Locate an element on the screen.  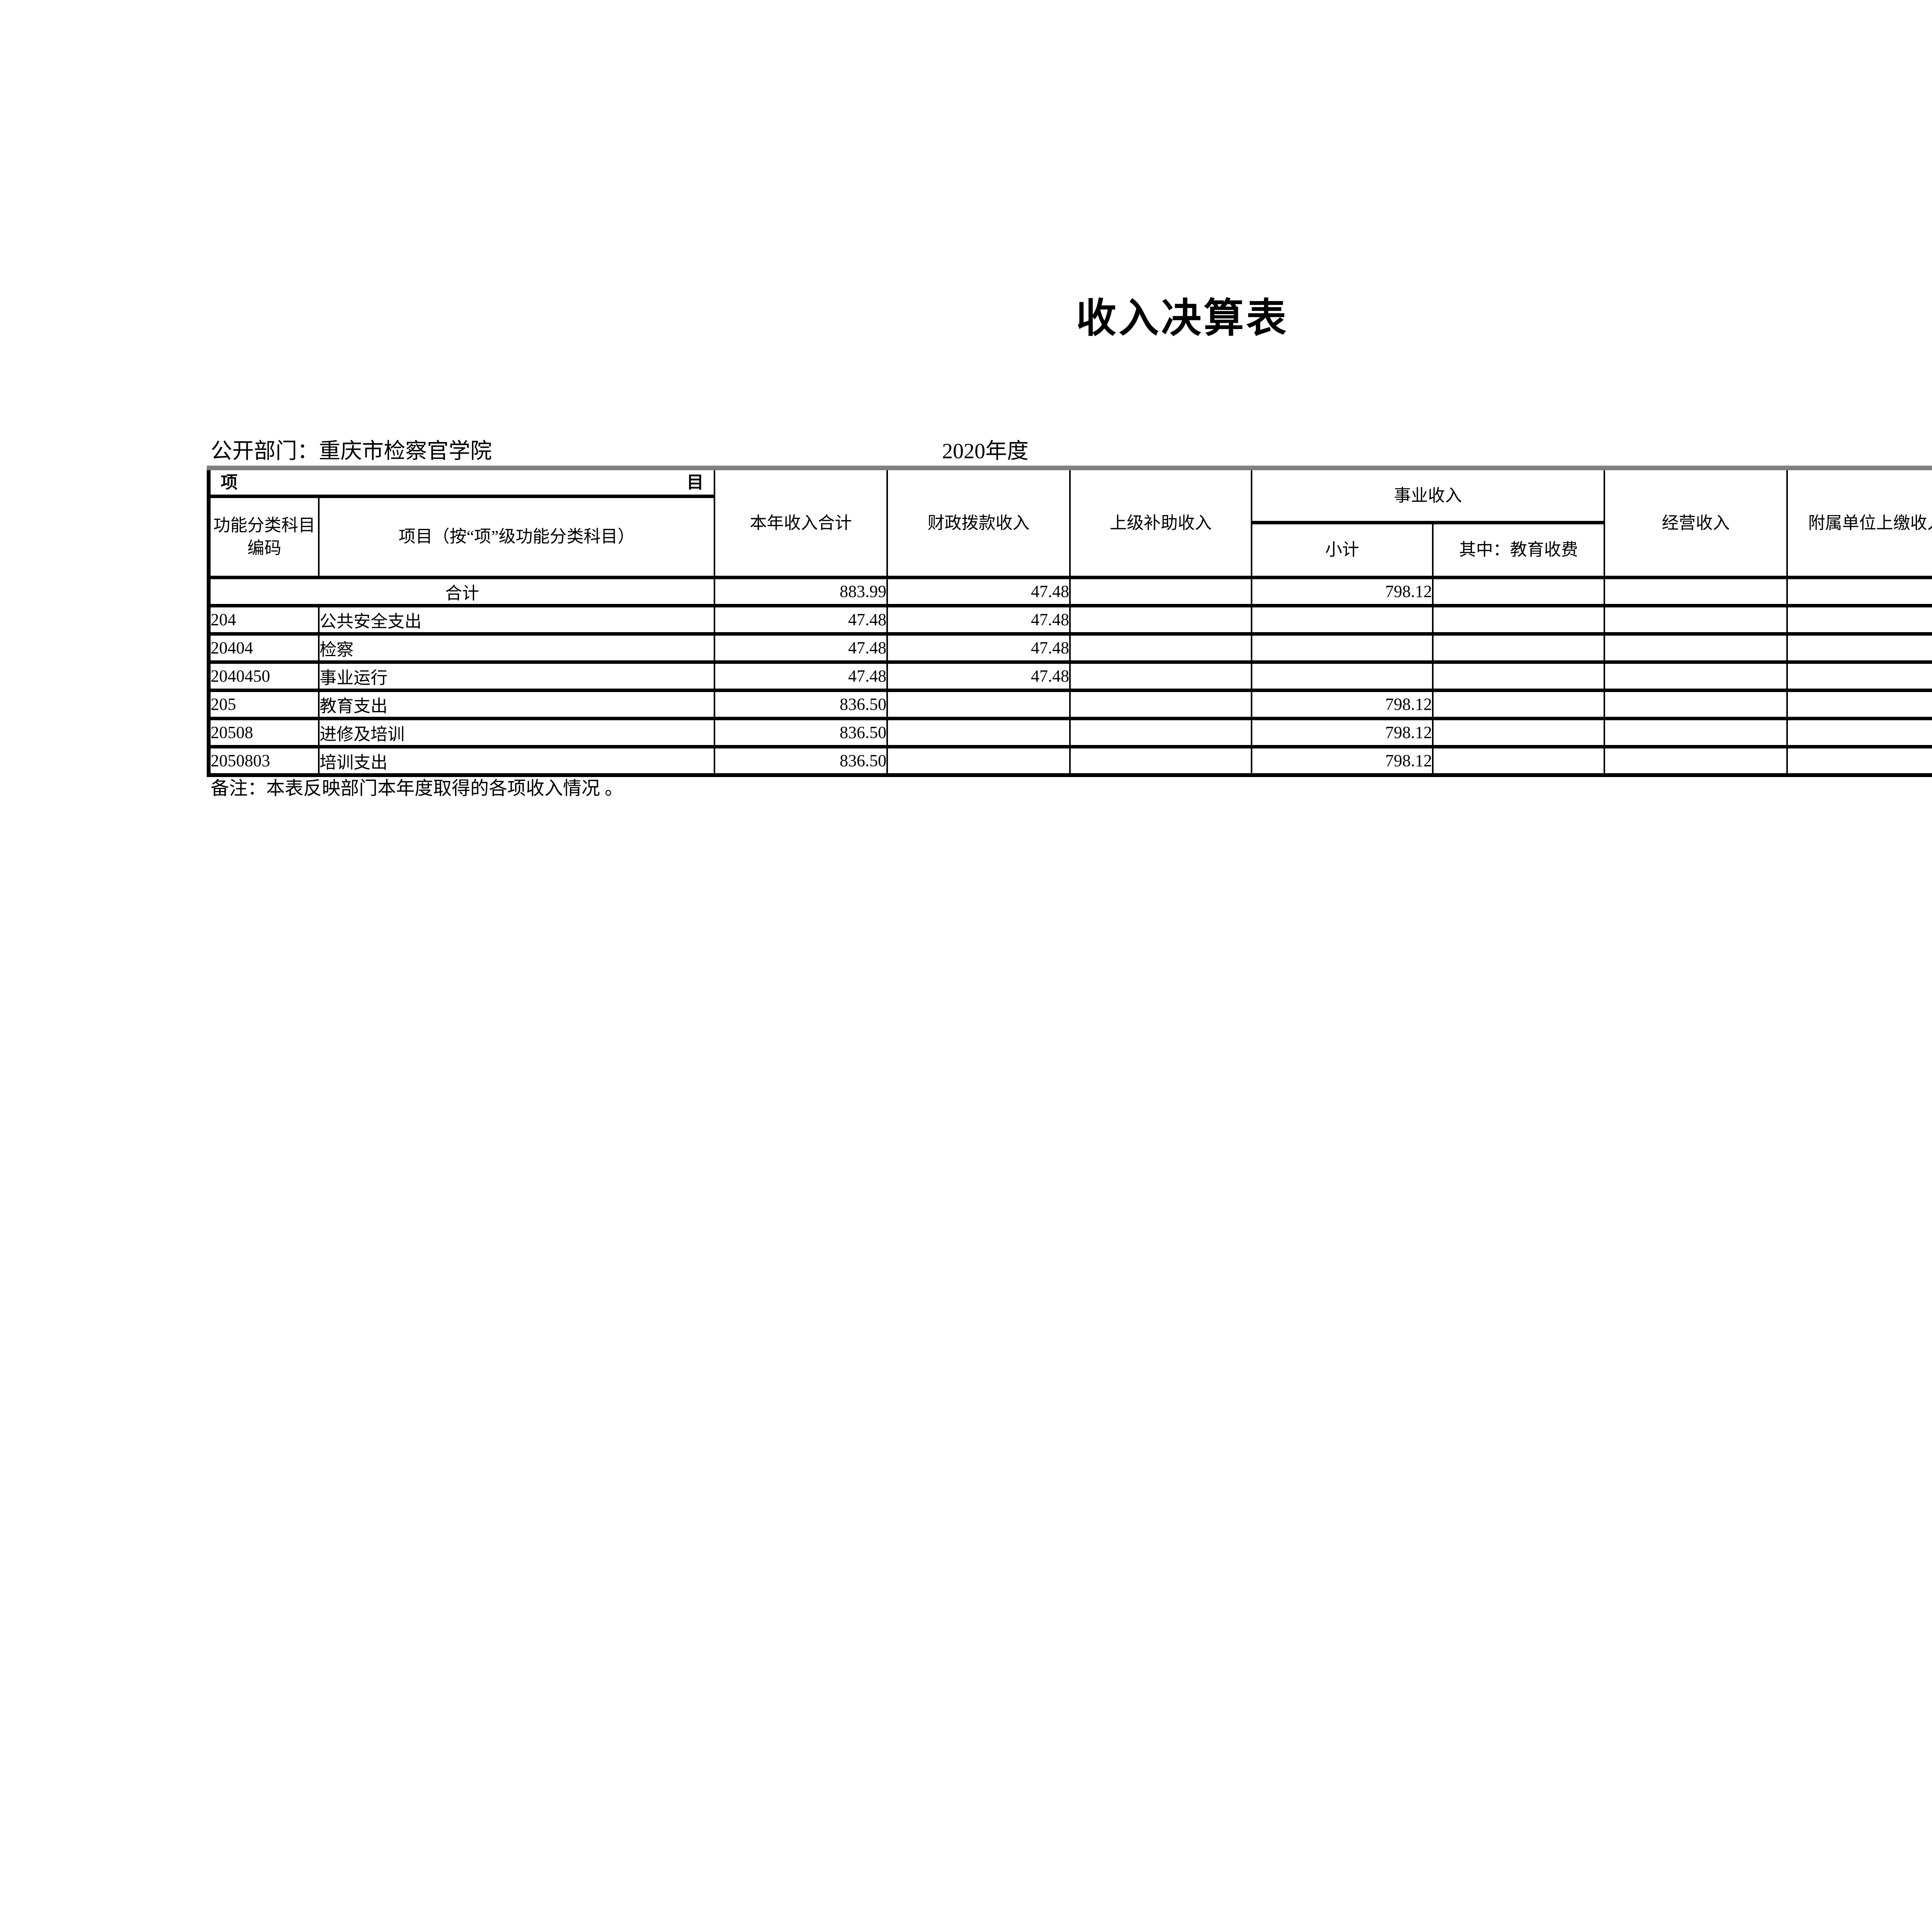
header-cell-superior: 上级补助收入 is located at coordinates (1161, 522).